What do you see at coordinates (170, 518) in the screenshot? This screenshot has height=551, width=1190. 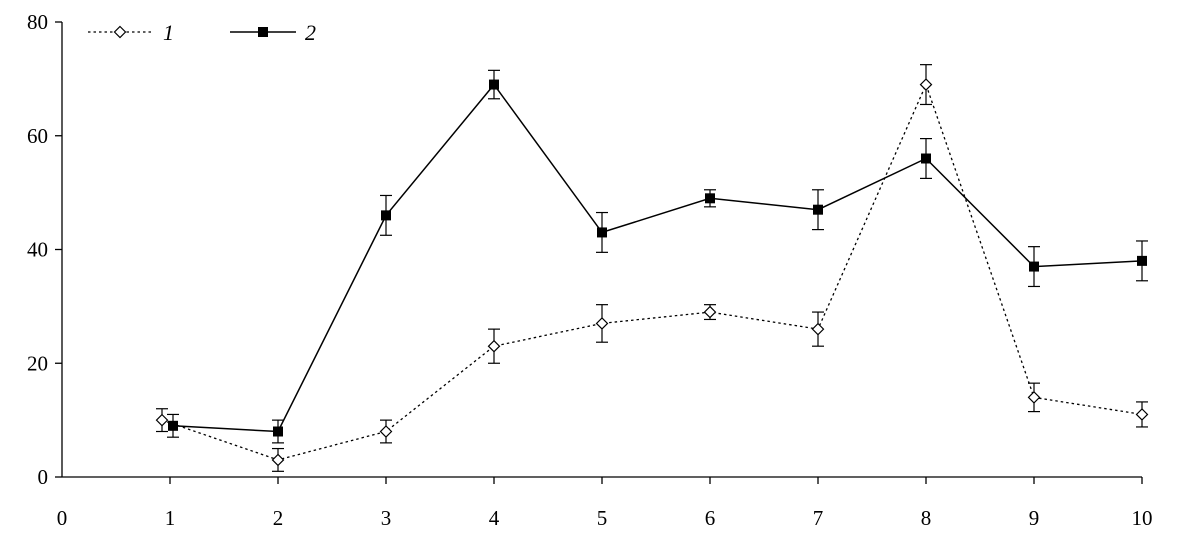 I see `x-tick-label: 1` at bounding box center [170, 518].